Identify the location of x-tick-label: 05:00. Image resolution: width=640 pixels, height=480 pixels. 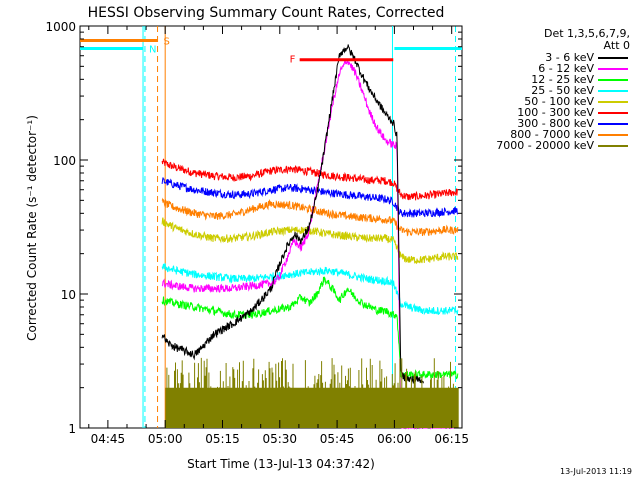
(165, 439).